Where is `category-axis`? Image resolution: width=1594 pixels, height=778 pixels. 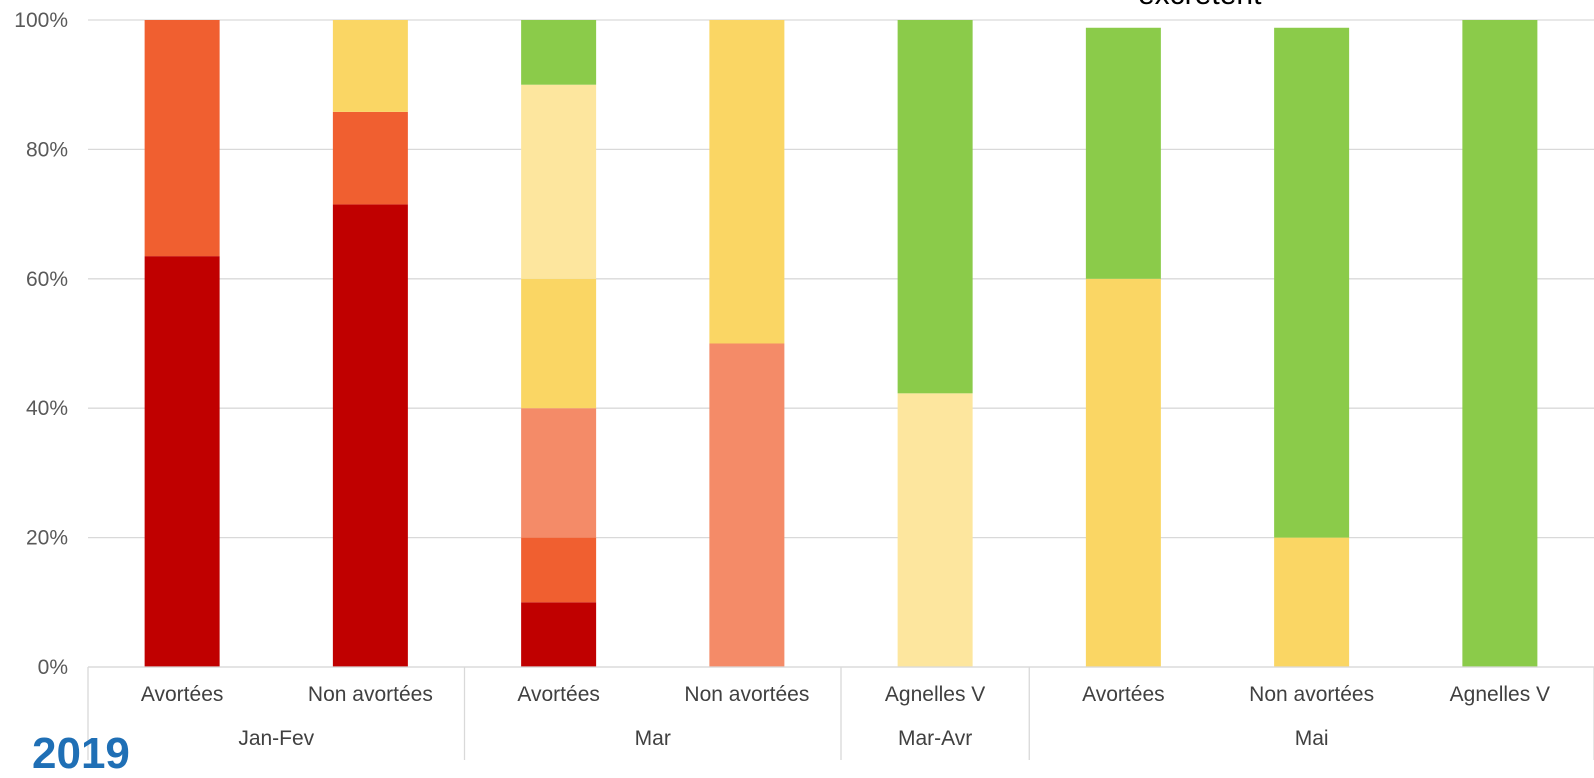 category-axis is located at coordinates (840, 713).